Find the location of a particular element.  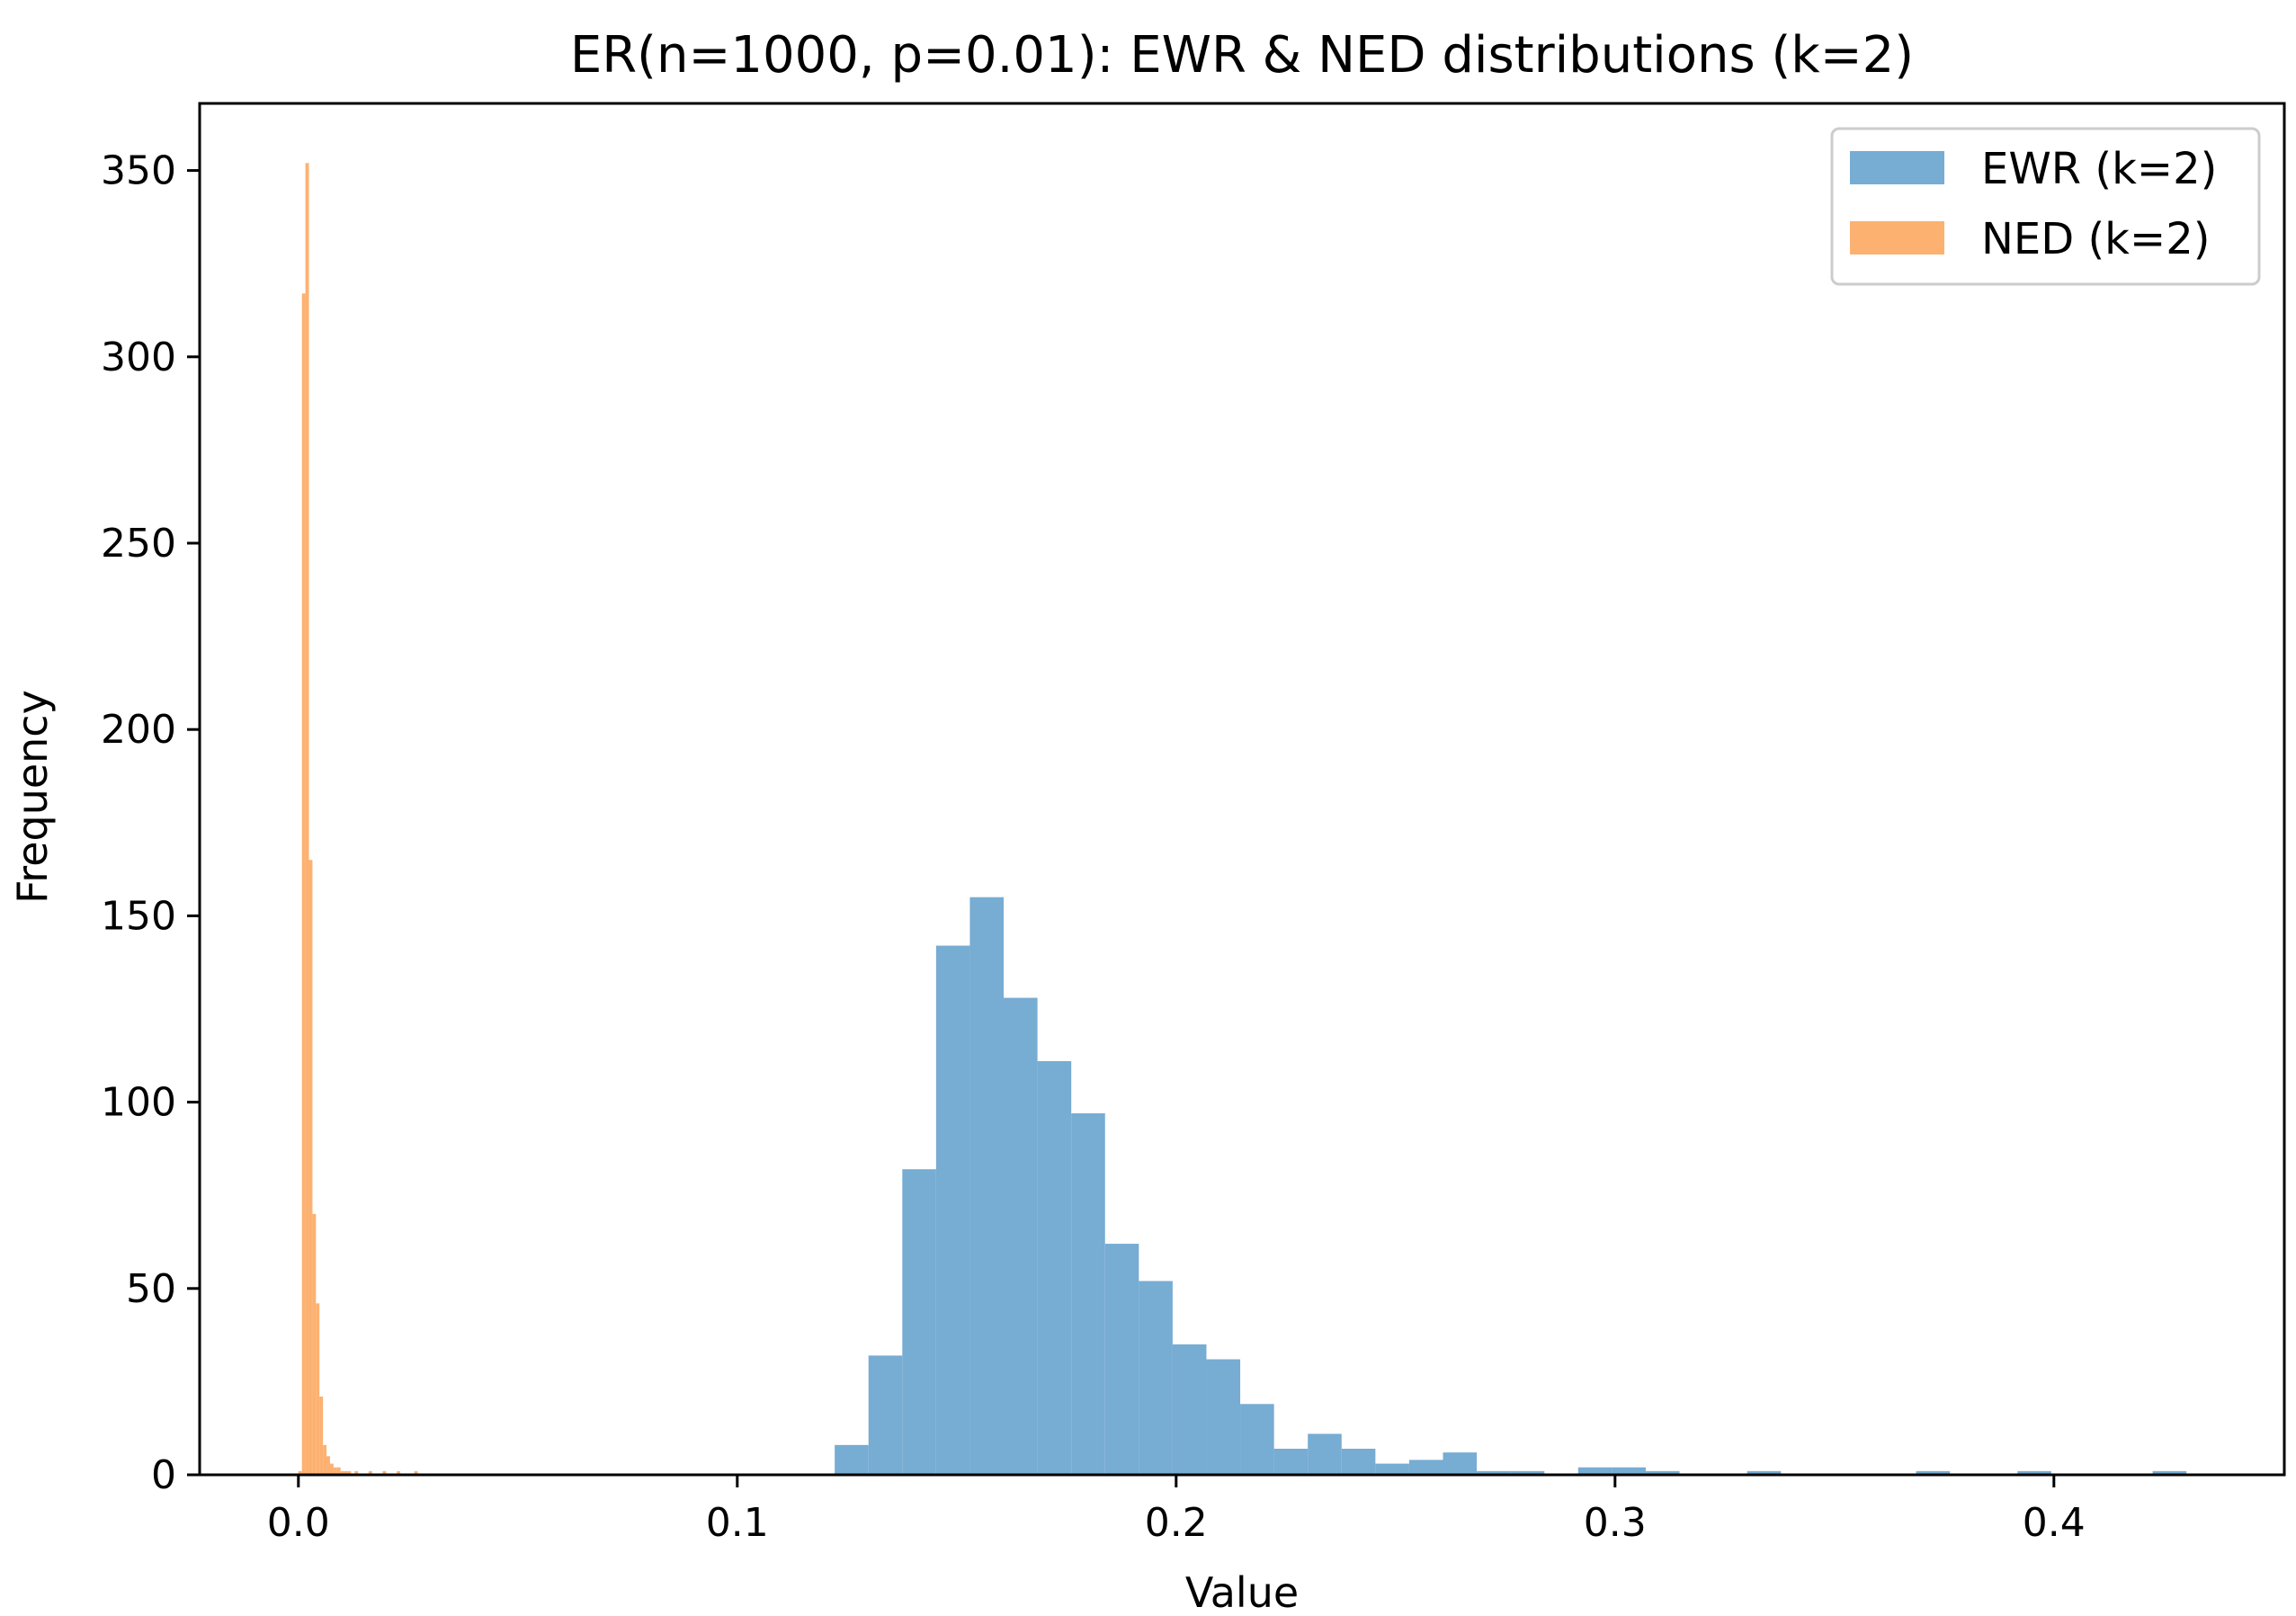

x-tick-label: 0.2 is located at coordinates (1176, 1523).